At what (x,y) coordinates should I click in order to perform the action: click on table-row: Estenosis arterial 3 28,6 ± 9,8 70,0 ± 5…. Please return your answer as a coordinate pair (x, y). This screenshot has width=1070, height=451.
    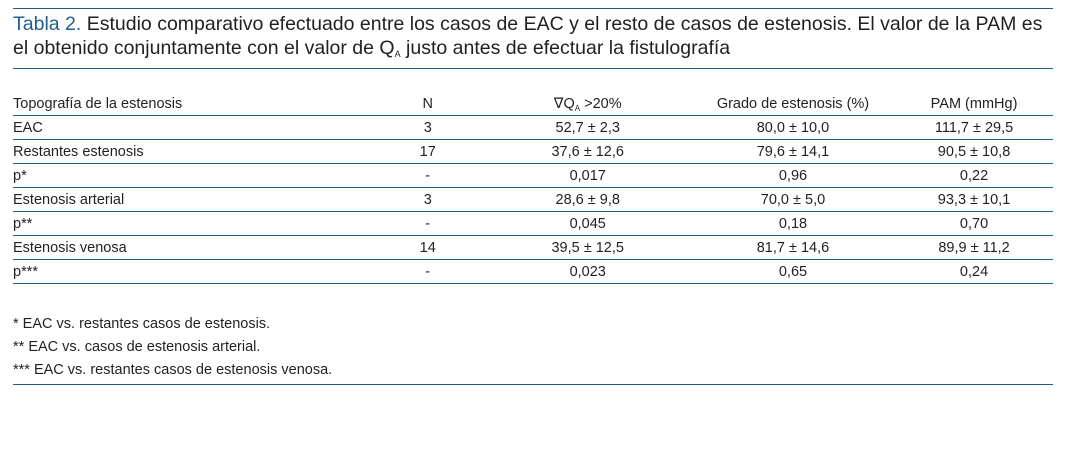
    Looking at the image, I should click on (533, 199).